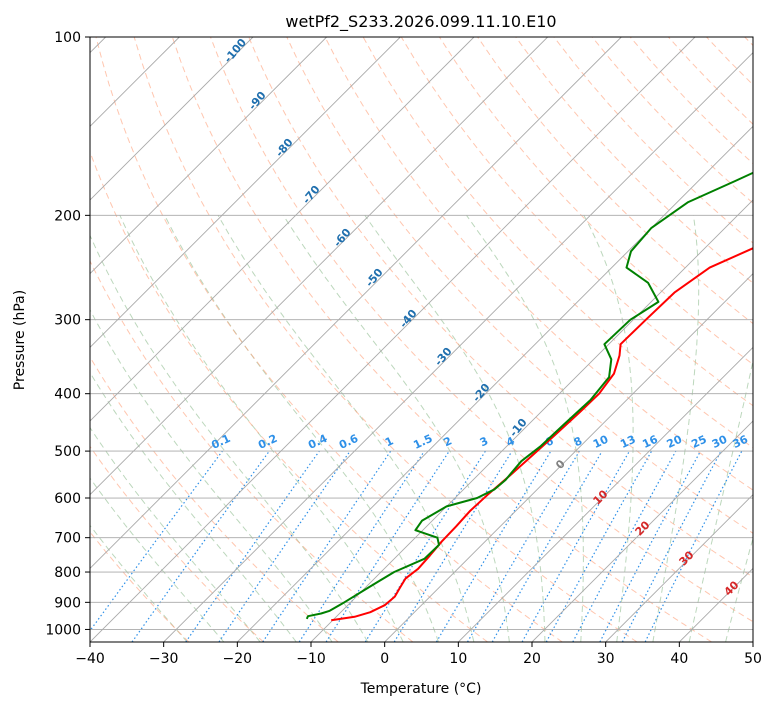 The width and height of the screenshot is (775, 708). I want to click on y-axis: 100 200 300 400 500 600 700 800 900 1000, so click(67, 334).